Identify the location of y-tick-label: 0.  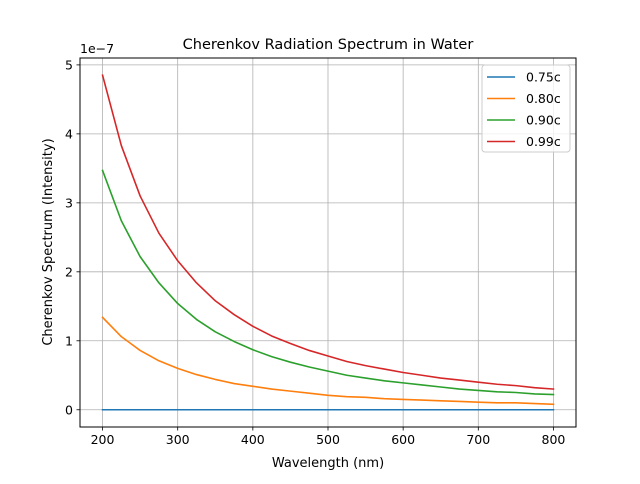
(69, 409).